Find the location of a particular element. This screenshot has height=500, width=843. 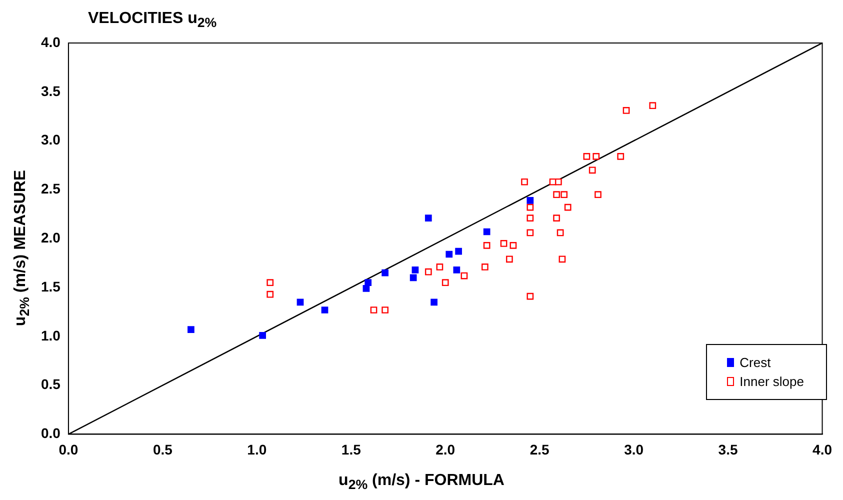

y-tick-label: 2.5 is located at coordinates (50, 188).